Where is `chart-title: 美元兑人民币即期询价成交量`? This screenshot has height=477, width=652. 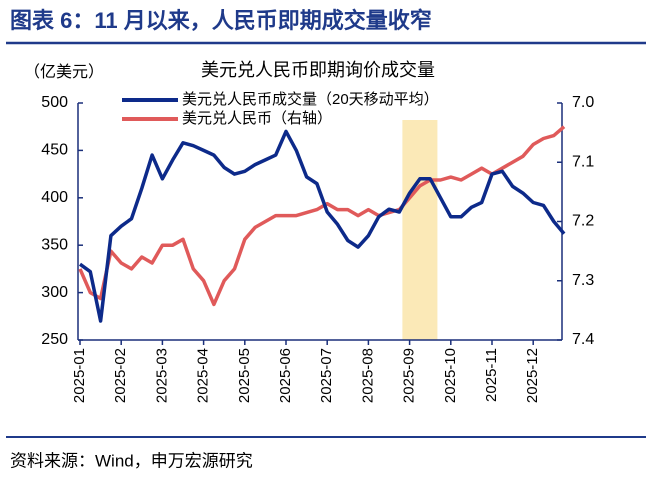 chart-title: 美元兑人民币即期询价成交量 is located at coordinates (318, 70).